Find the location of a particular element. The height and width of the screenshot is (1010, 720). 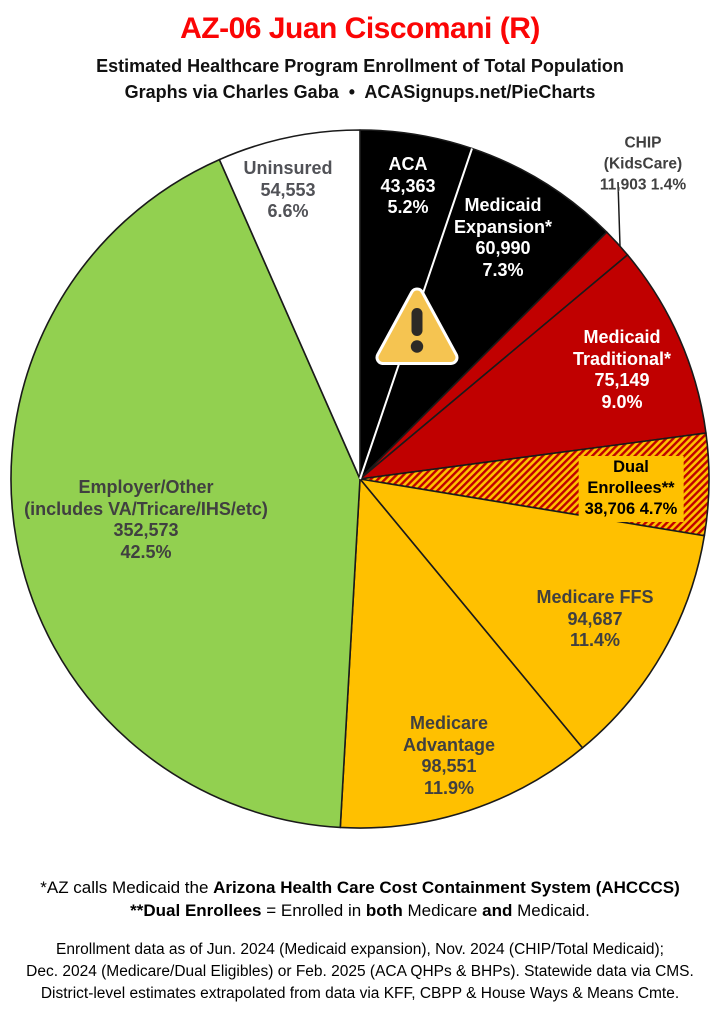

slice-name: Uninsured is located at coordinates (288, 167).